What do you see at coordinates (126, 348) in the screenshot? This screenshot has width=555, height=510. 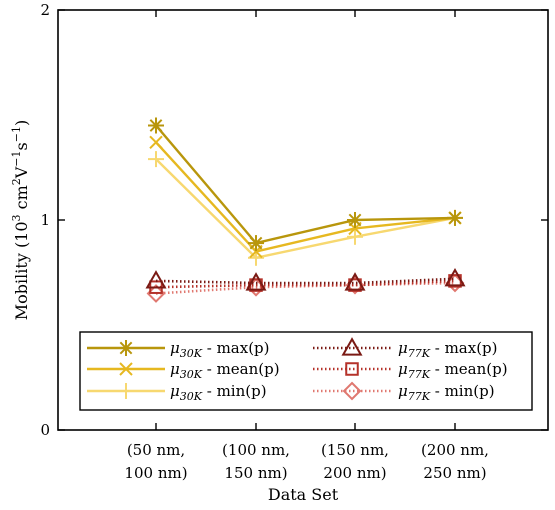 I see `asterisk-marker` at bounding box center [126, 348].